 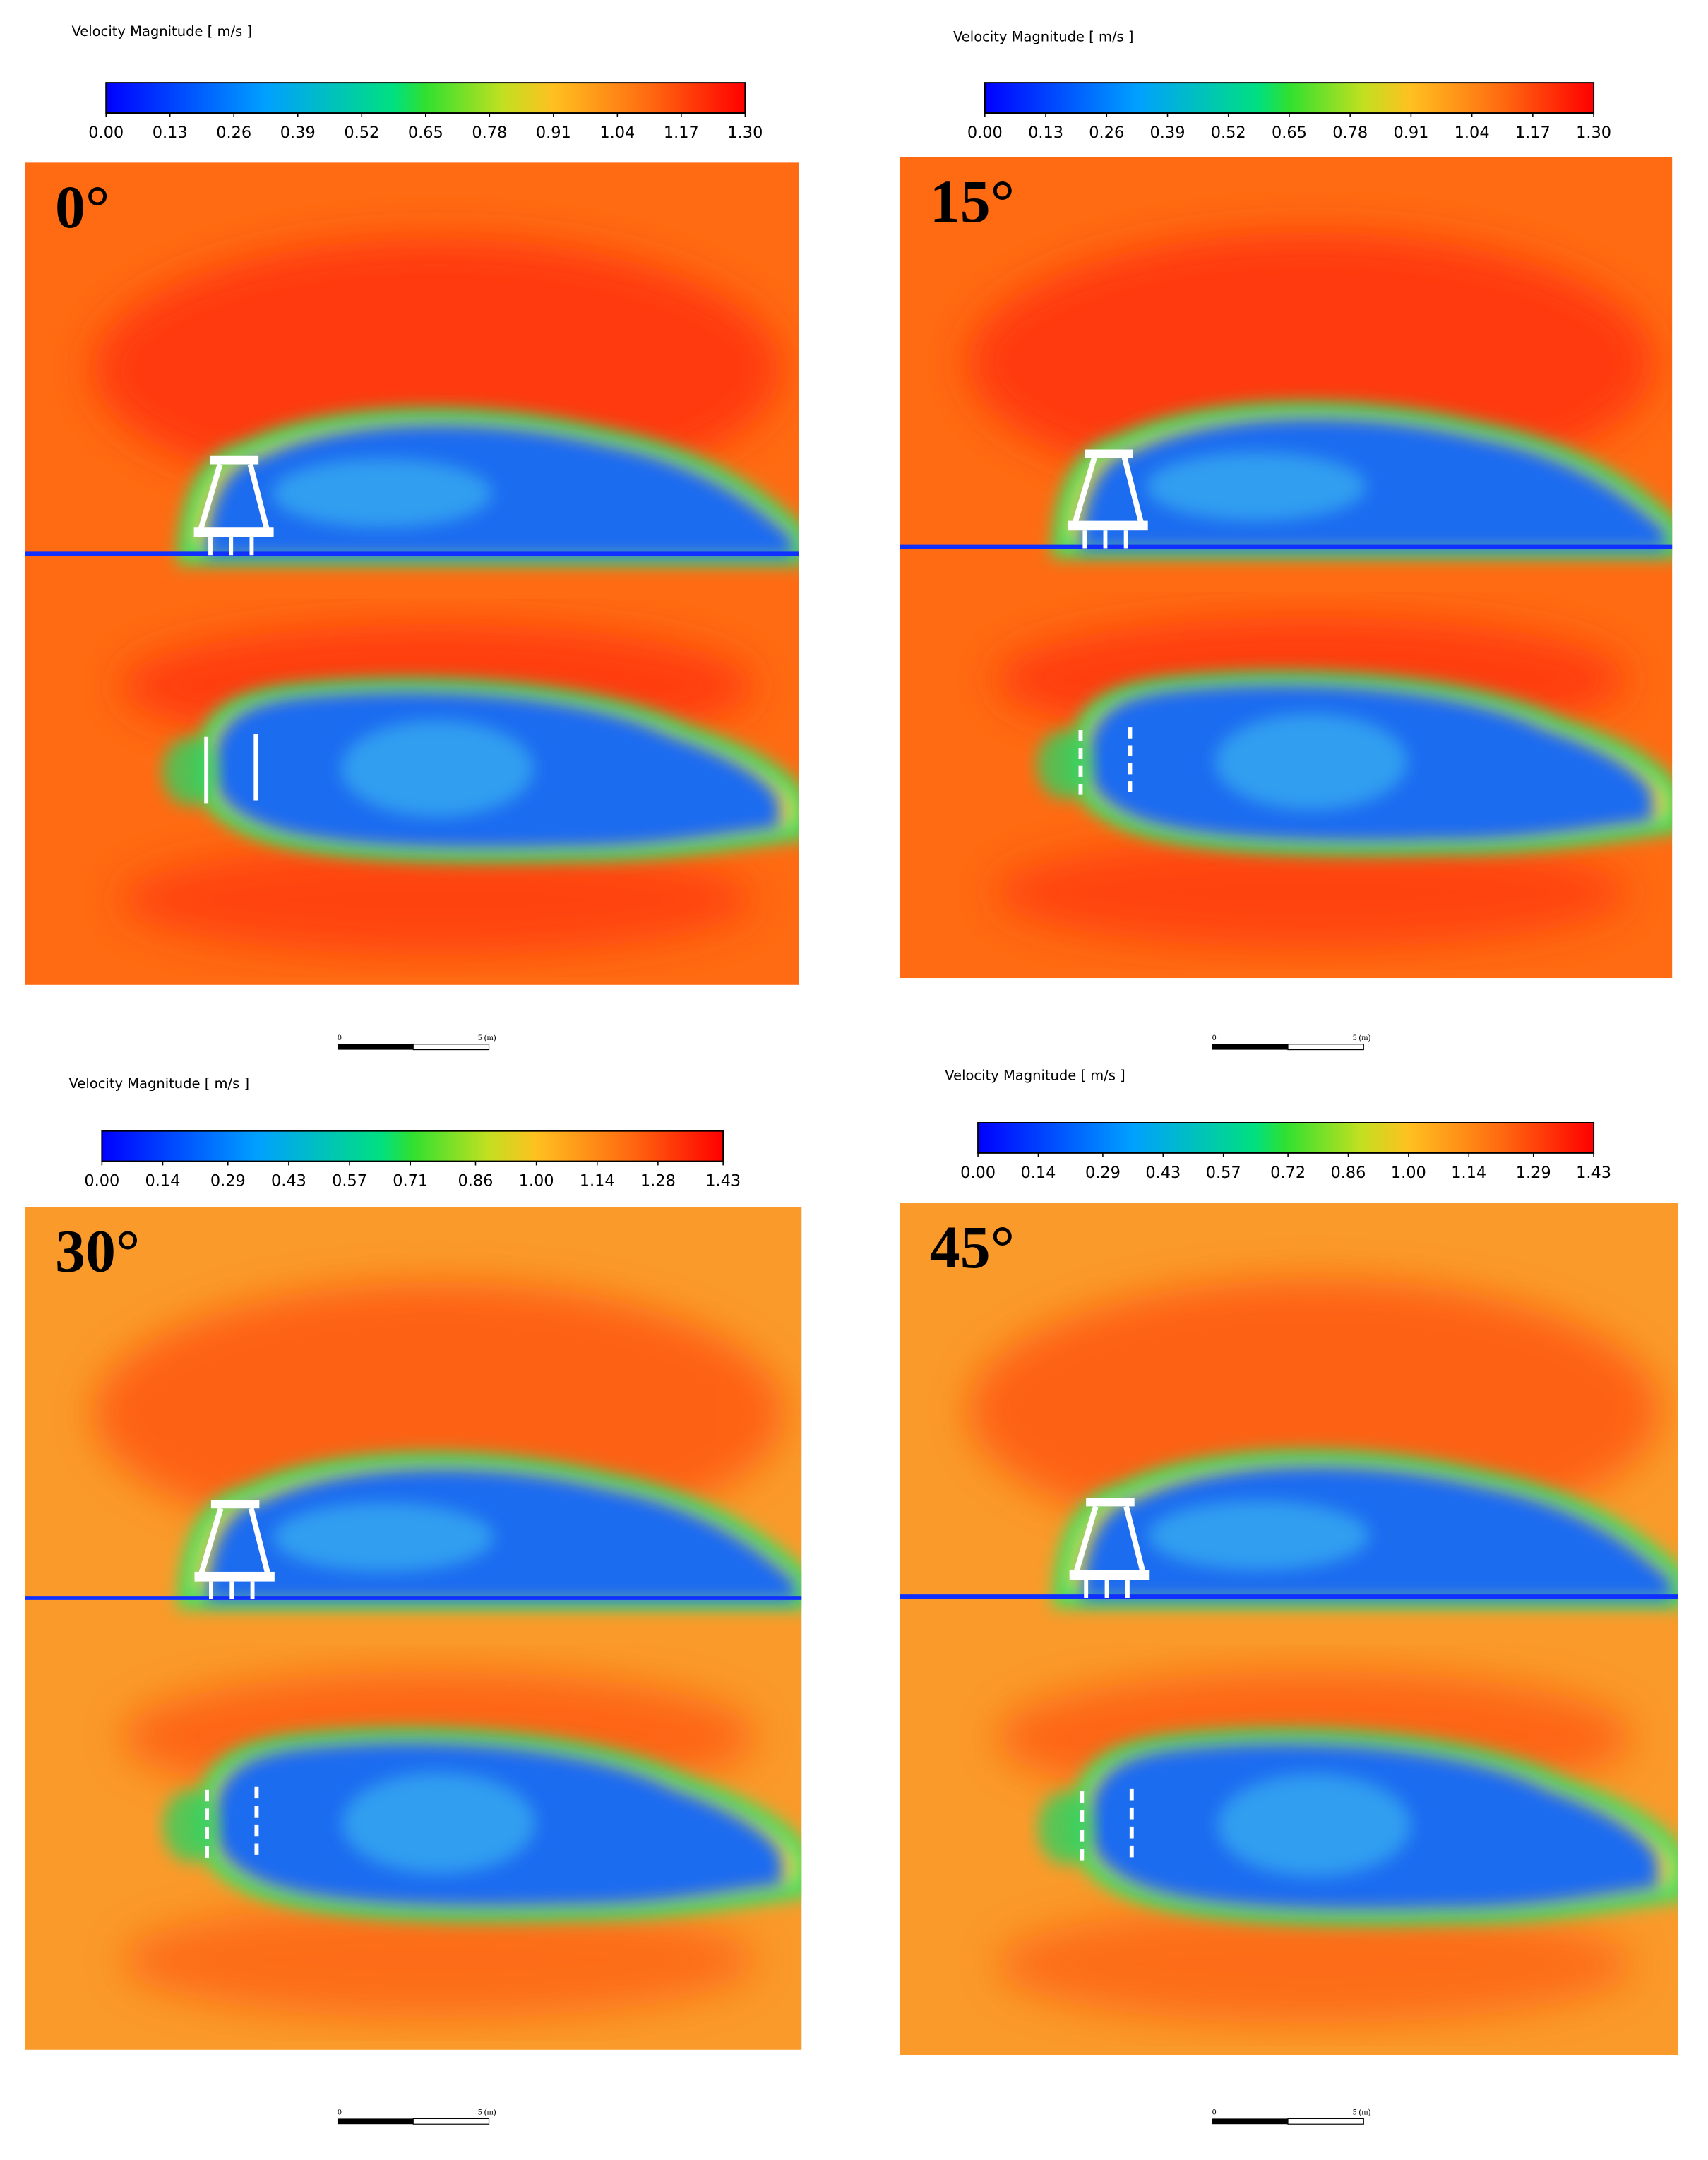 What do you see at coordinates (1064, 764) in the screenshot?
I see `stagnation` at bounding box center [1064, 764].